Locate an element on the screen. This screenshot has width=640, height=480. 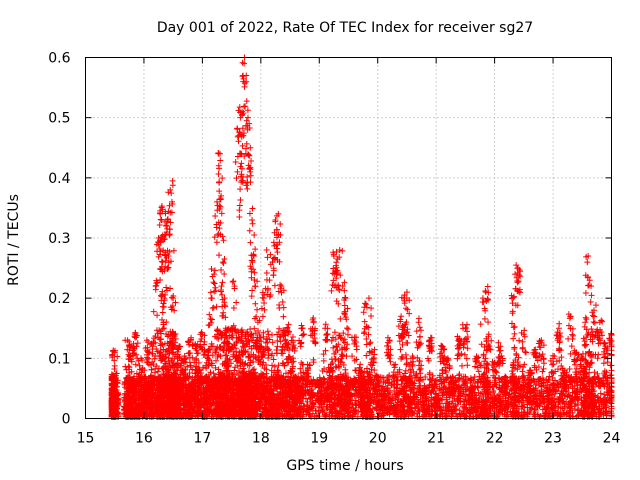
y-axis-label: ROTI / TECUs is located at coordinates (14, 240).